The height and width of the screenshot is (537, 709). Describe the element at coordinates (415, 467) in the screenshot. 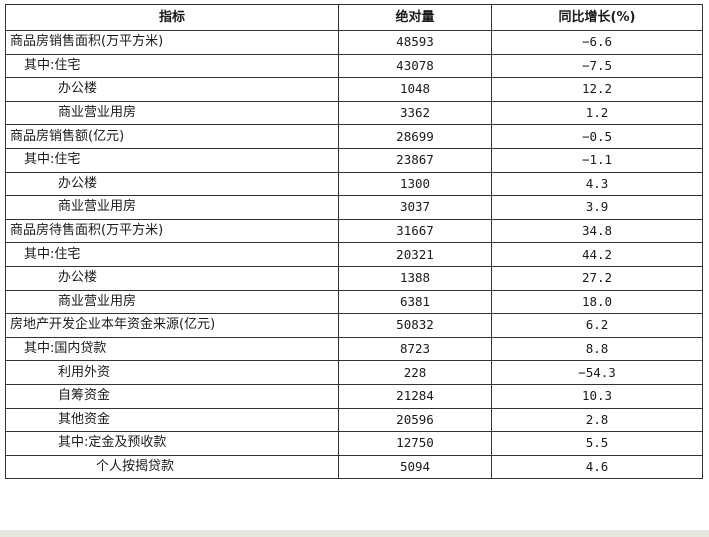

I see `row-value: 5094` at that location.